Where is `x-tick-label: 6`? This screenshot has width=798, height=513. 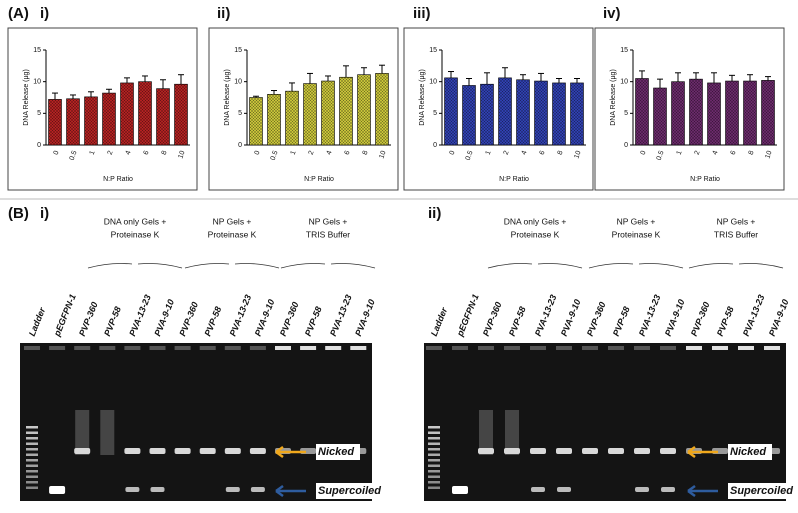
x-tick-label: 6 is located at coordinates (147, 153).